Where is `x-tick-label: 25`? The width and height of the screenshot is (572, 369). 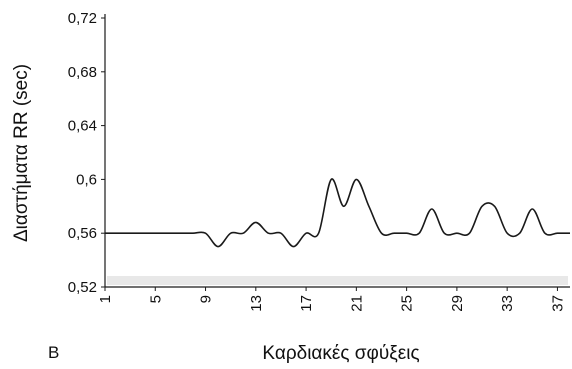 x-tick-label: 25 is located at coordinates (407, 303).